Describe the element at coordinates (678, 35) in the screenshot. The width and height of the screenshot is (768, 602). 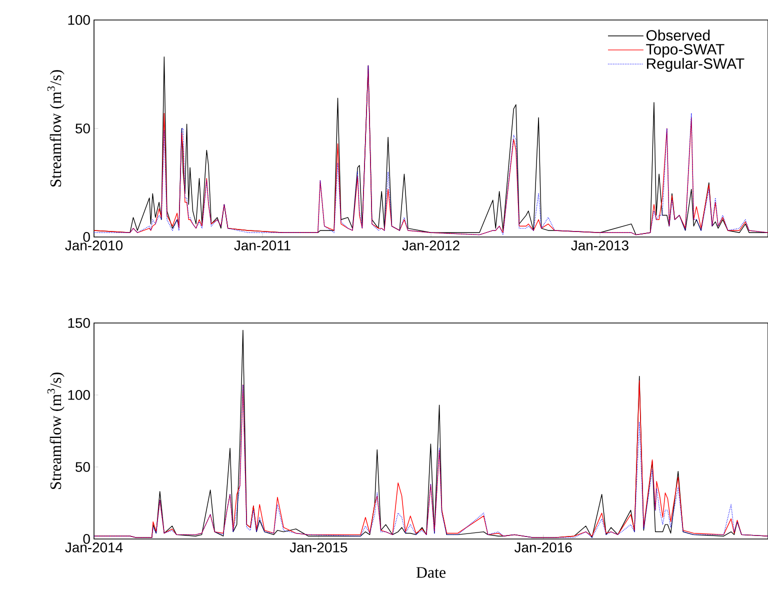
I see `legend-label: Observed` at that location.